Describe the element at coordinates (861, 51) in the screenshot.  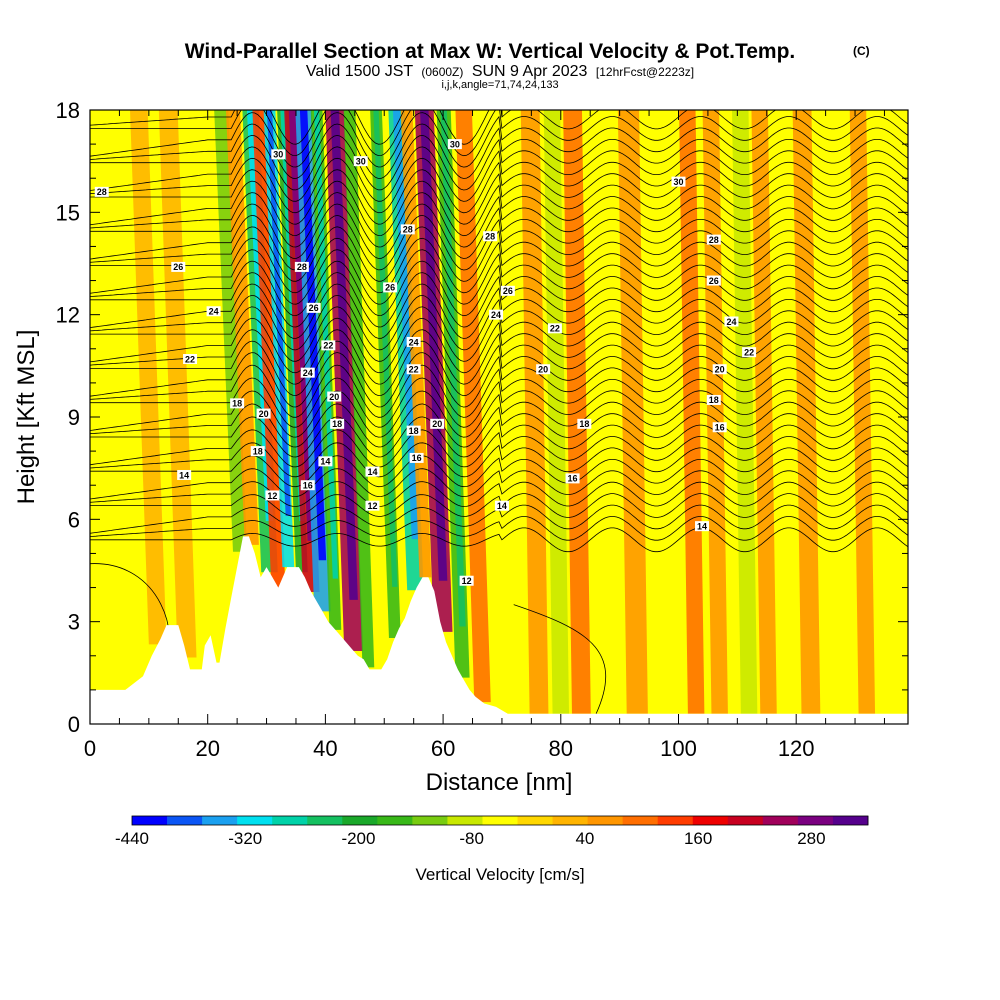
I see `copyright-mark: (C)` at that location.